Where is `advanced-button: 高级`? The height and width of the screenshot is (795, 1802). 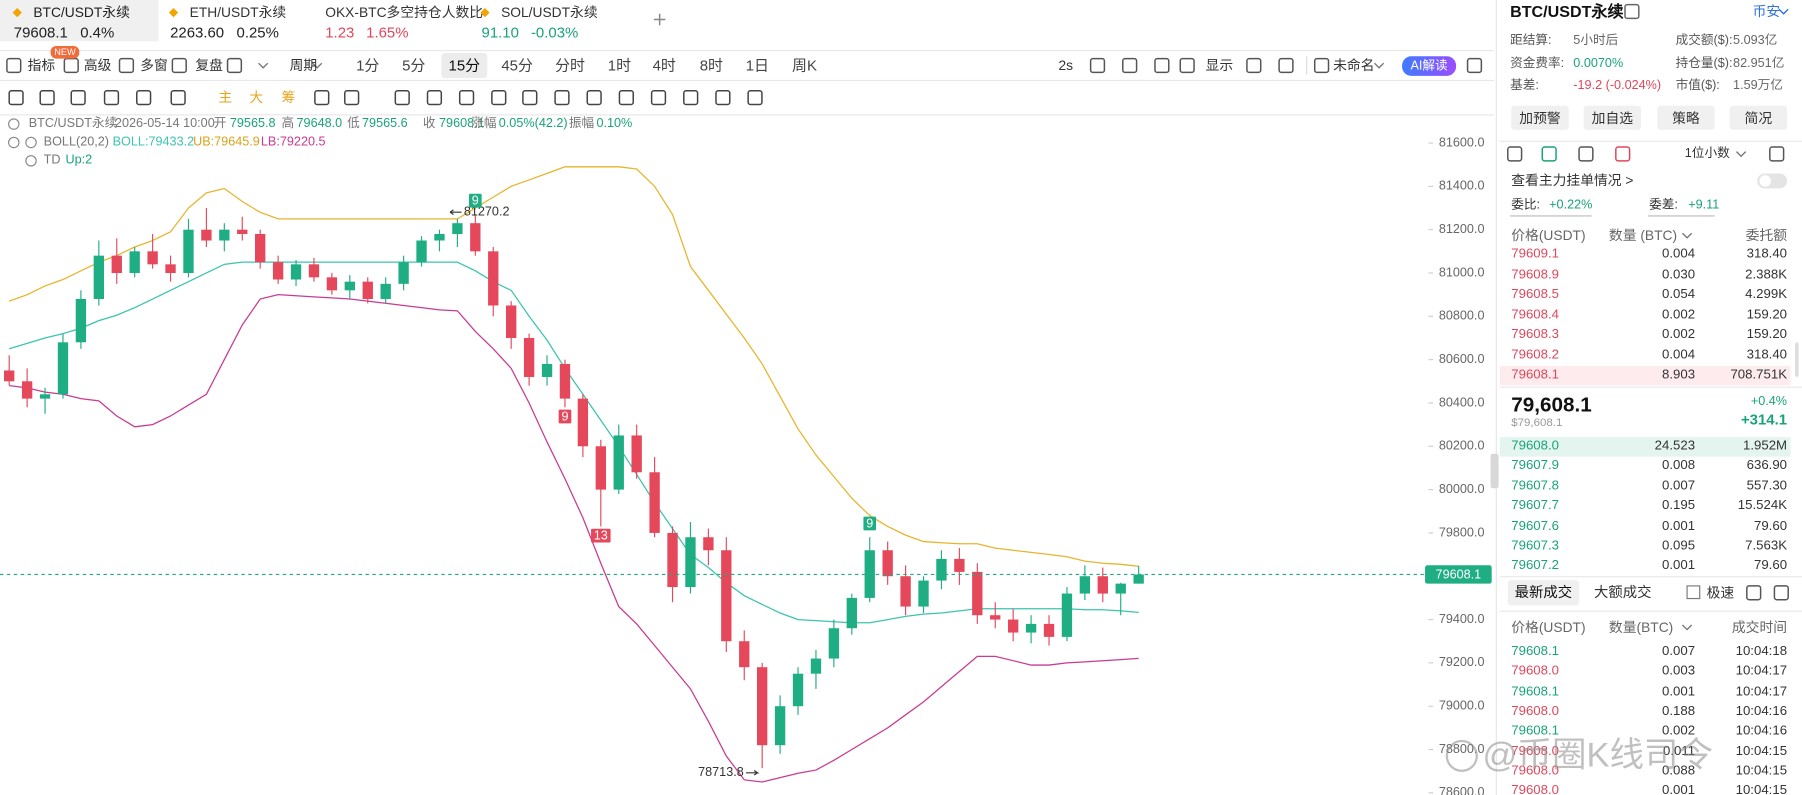 advanced-button: 高级 is located at coordinates (97, 65).